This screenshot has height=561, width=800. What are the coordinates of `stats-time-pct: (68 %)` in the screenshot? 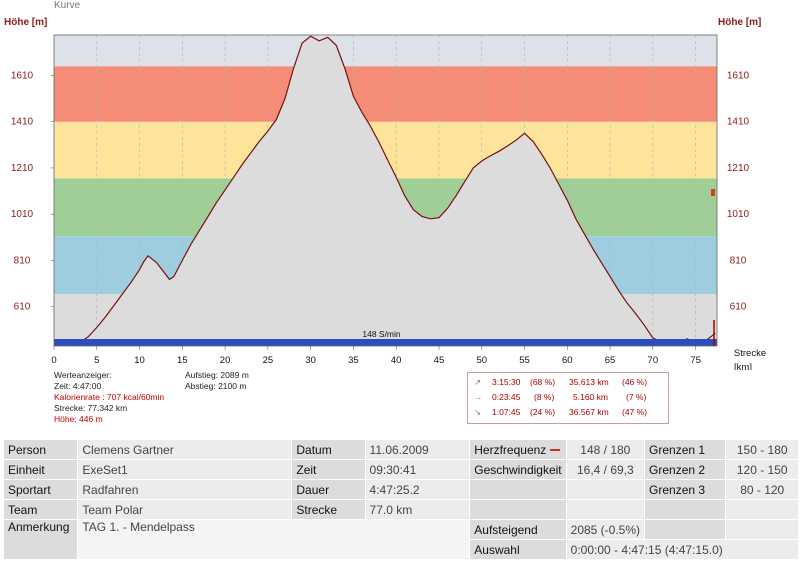 It's located at (543, 382).